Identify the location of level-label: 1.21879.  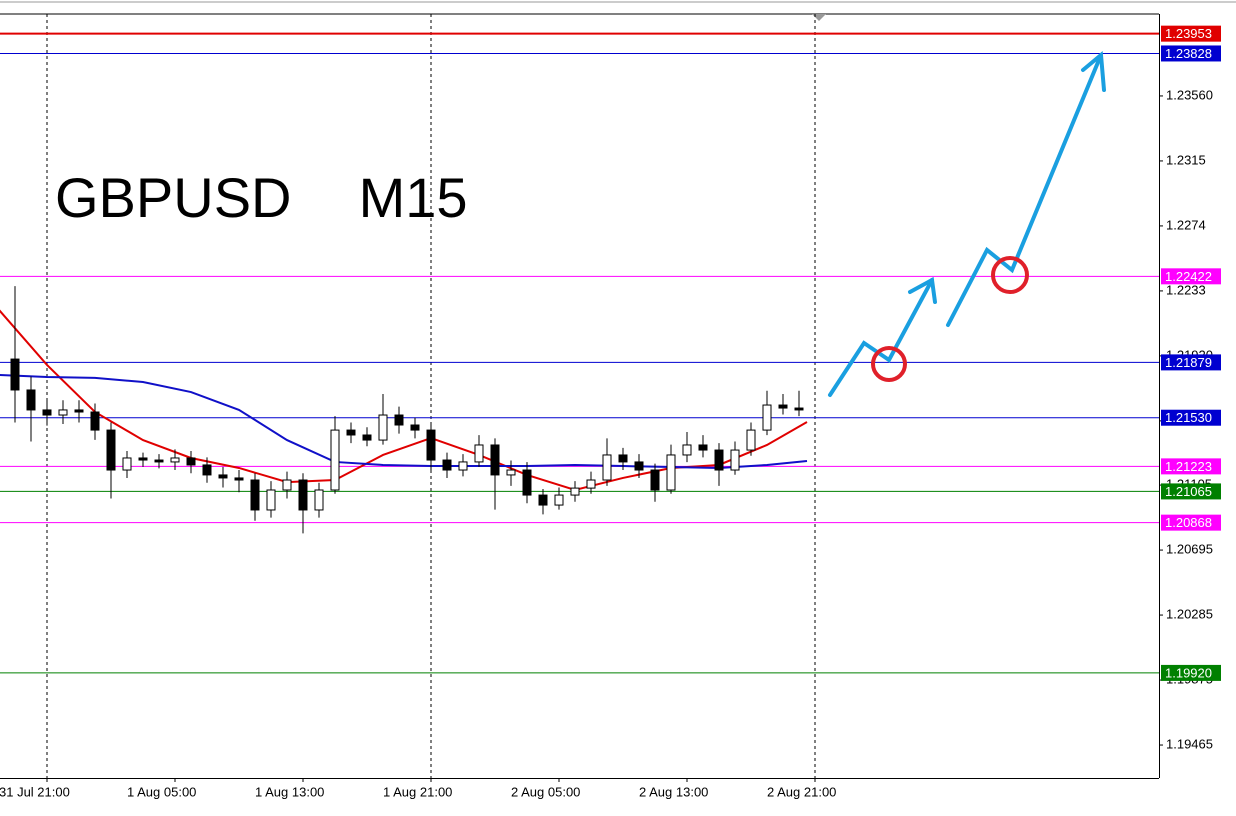
(1188, 362).